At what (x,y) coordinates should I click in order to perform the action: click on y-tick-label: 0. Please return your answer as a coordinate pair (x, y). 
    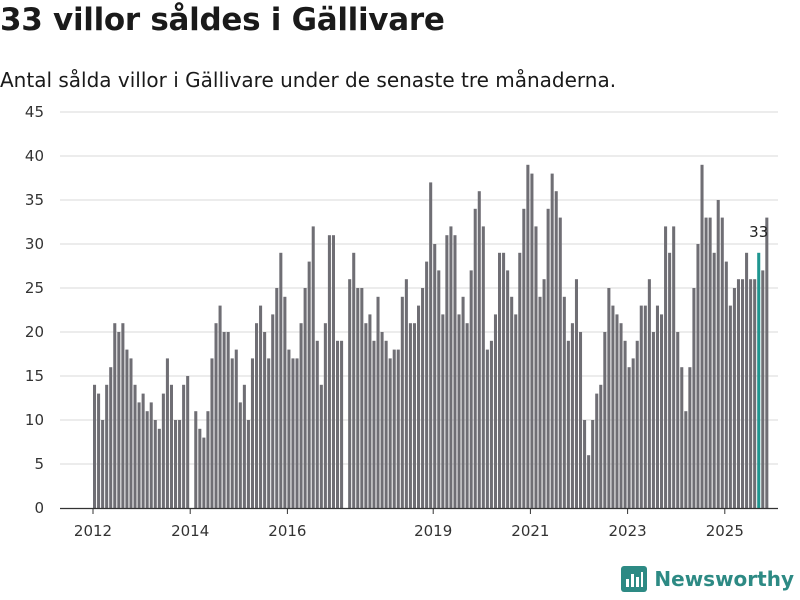
    Looking at the image, I should click on (39, 508).